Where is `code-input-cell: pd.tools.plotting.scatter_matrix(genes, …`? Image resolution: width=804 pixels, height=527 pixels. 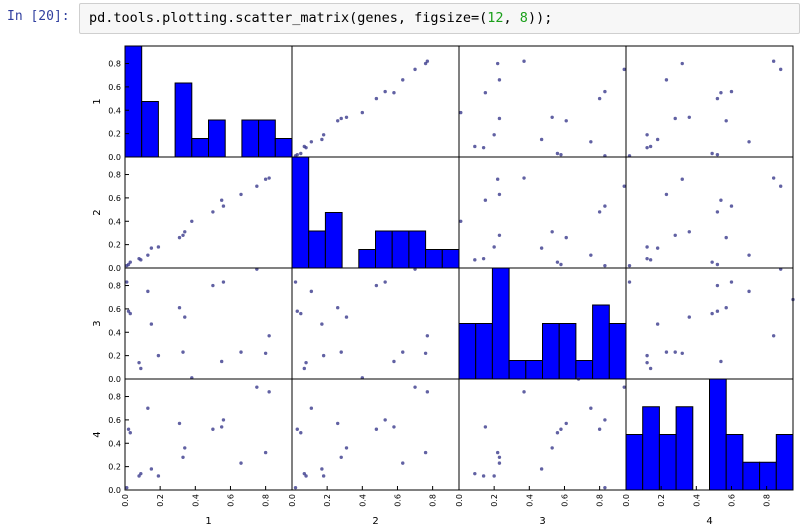 code-input-cell: pd.tools.plotting.scatter_matrix(genes, … is located at coordinates (439, 18).